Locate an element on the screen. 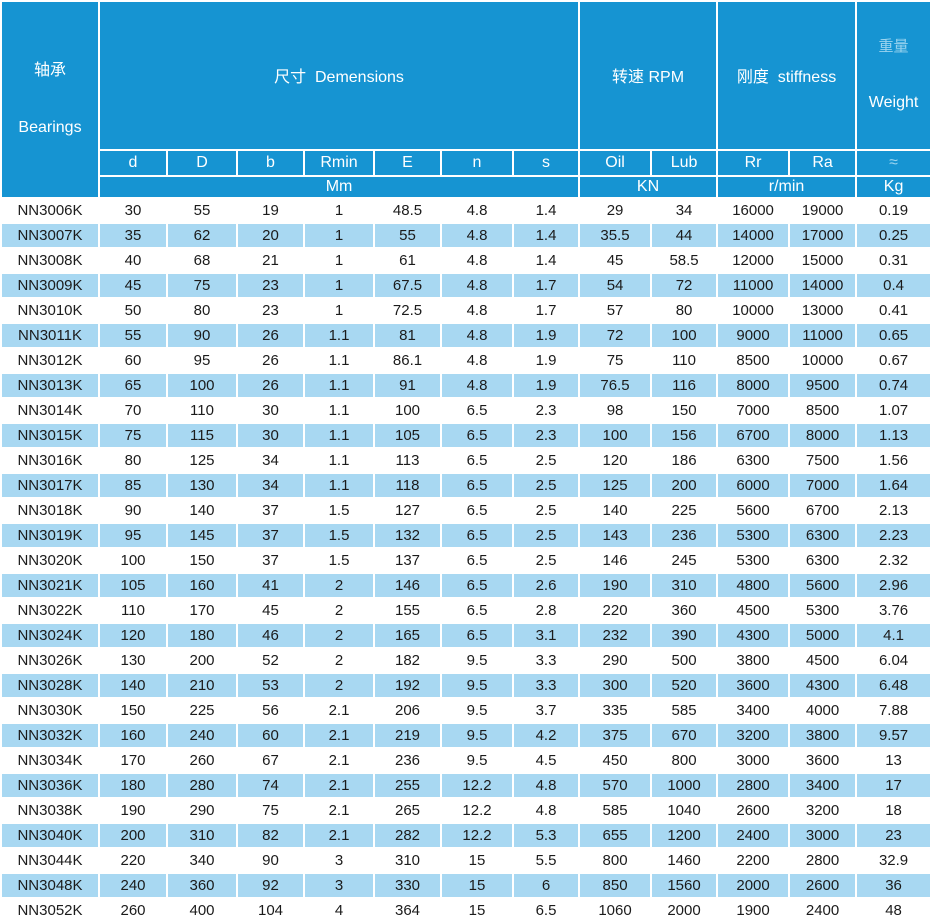  value-cell: 125 is located at coordinates (615, 485).